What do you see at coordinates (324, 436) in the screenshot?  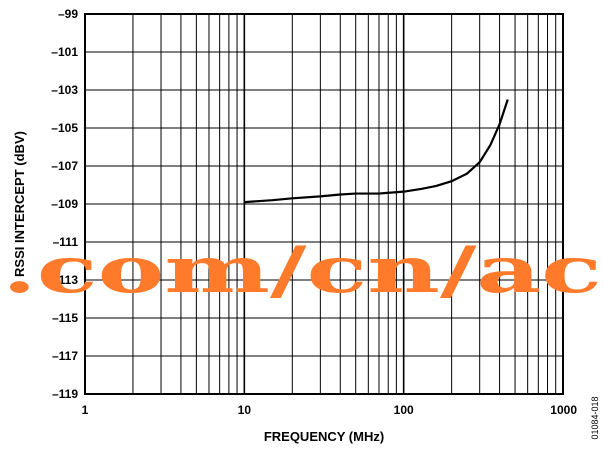 I see `x-axis-label: FREQUENCY (MHz)` at bounding box center [324, 436].